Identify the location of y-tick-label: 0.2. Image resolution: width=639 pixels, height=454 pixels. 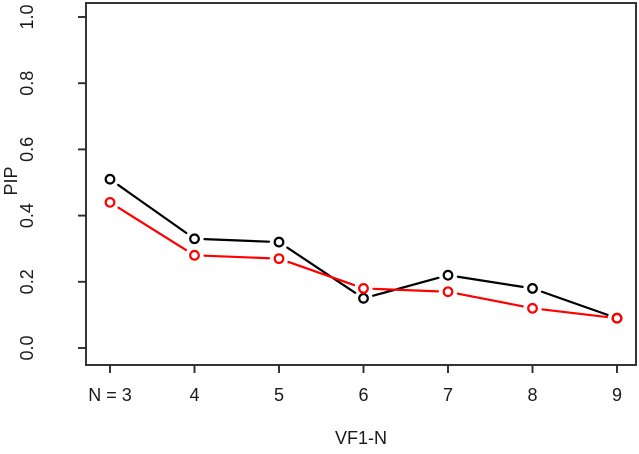
(27, 281).